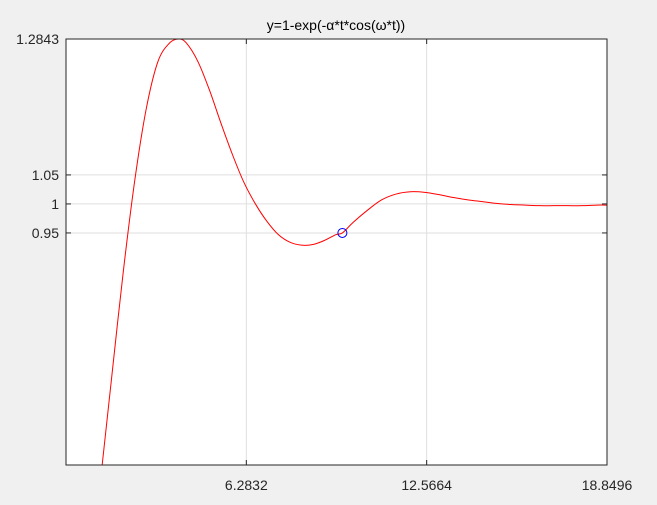 Image resolution: width=657 pixels, height=505 pixels. What do you see at coordinates (37, 39) in the screenshot?
I see `y-tick-label: 1.2843` at bounding box center [37, 39].